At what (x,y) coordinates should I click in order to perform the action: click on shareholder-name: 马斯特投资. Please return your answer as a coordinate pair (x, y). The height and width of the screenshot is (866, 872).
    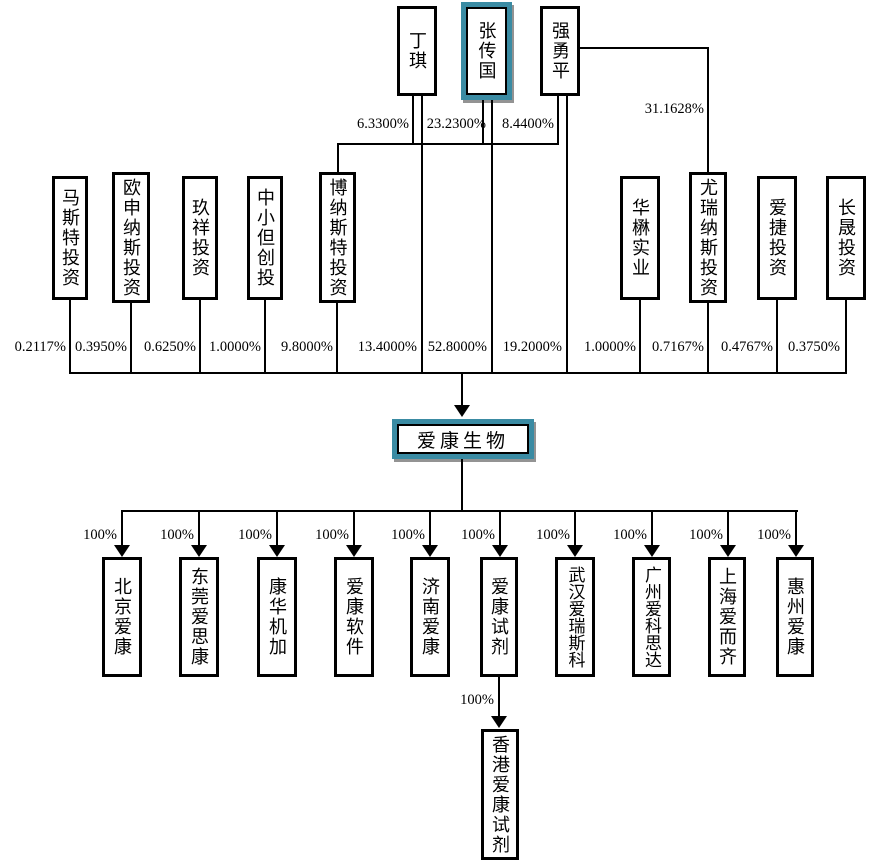
    Looking at the image, I should click on (70, 238).